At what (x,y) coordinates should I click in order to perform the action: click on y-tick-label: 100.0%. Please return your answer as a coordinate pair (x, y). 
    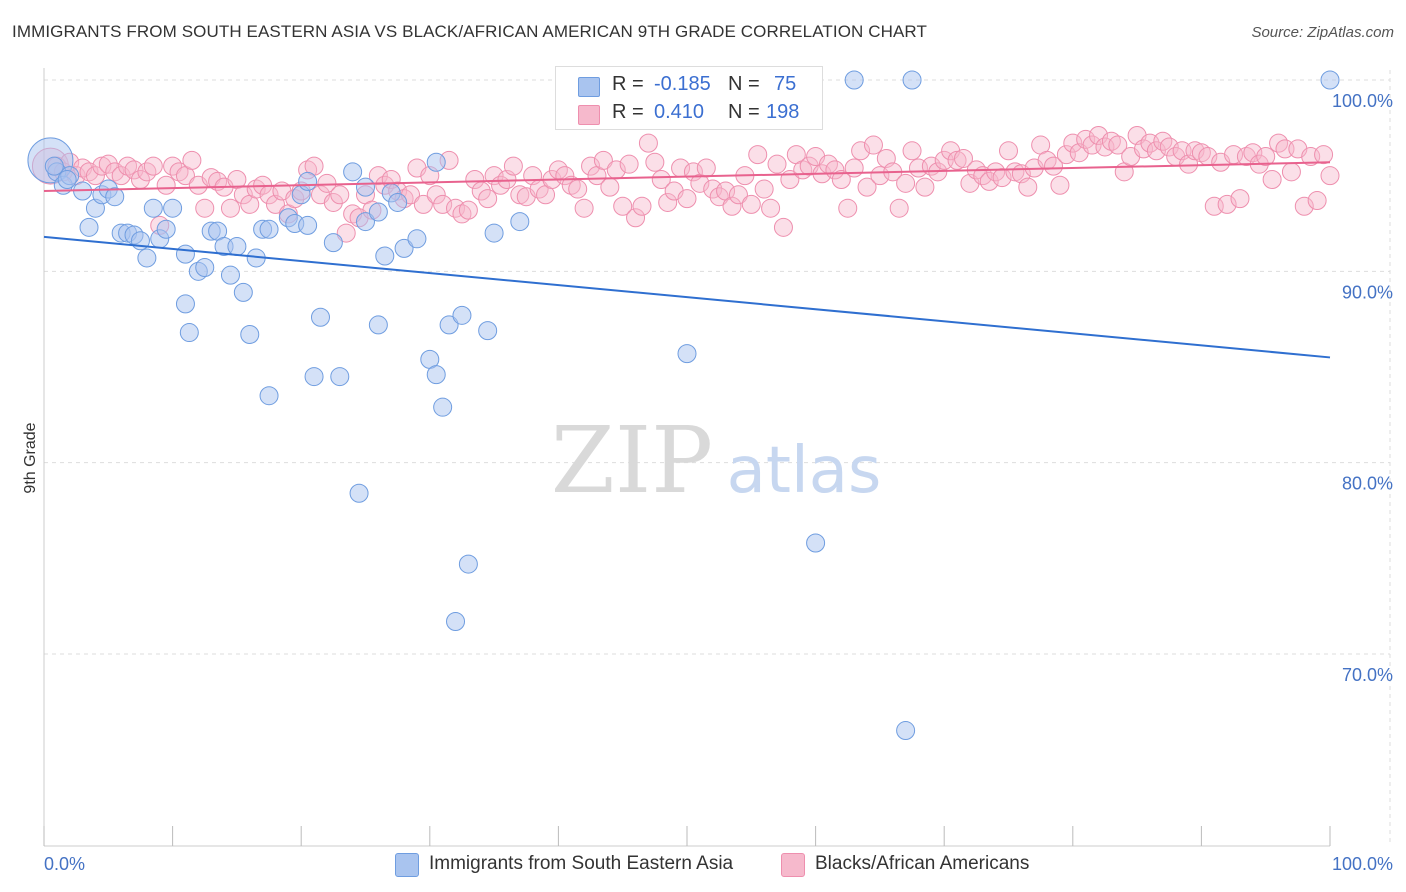
    Looking at the image, I should click on (1362, 101).